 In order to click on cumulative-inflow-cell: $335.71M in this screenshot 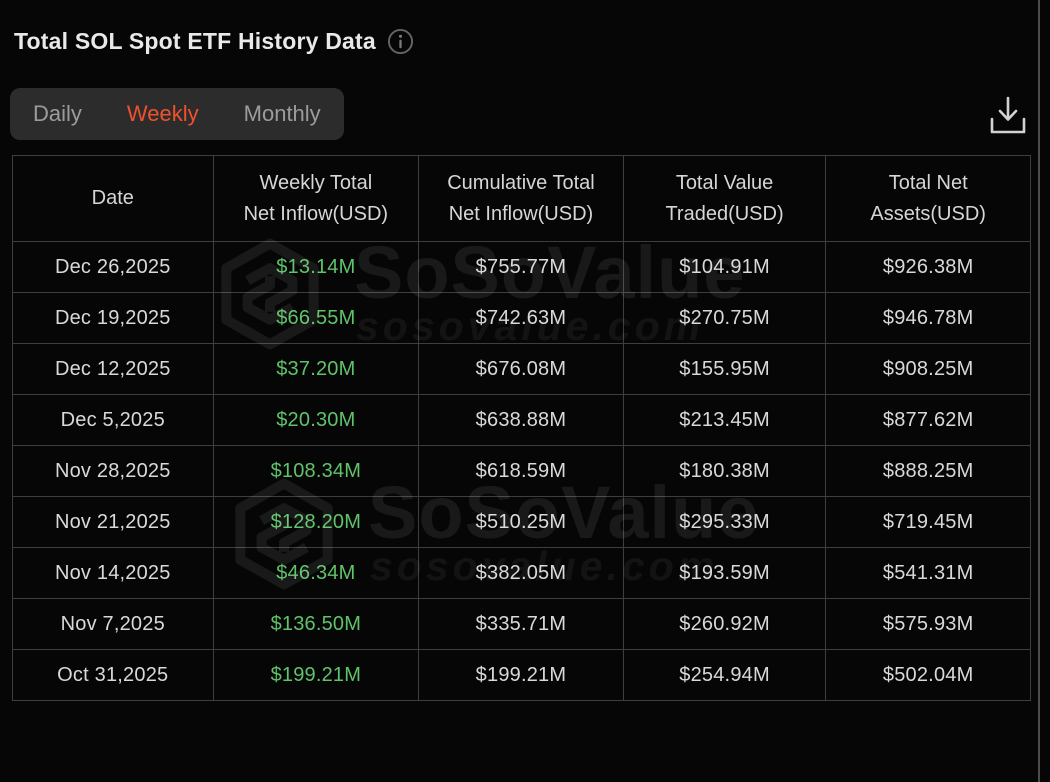, I will do `click(521, 624)`.